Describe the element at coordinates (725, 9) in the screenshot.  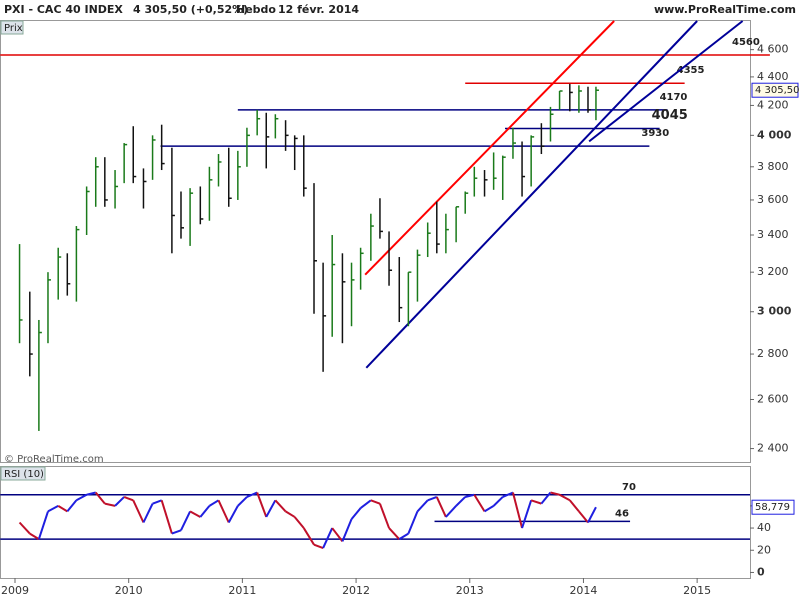
I see `site: www.ProRealTime.com` at that location.